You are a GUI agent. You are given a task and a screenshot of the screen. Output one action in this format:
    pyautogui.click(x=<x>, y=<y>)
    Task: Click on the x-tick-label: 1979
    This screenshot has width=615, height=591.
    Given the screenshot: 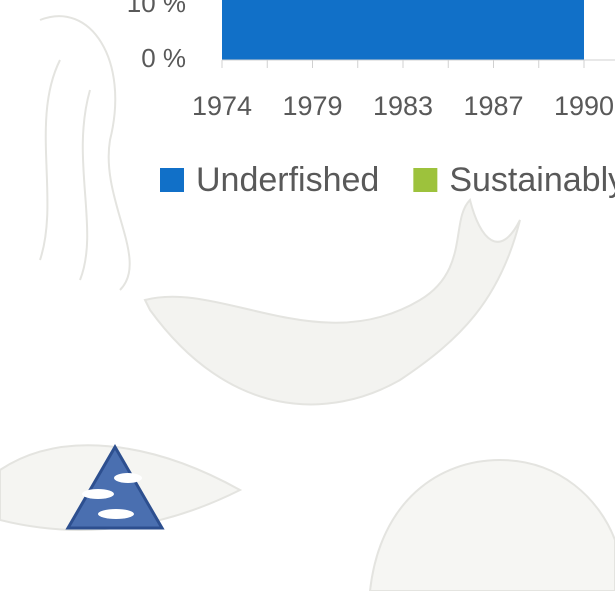 What is the action you would take?
    pyautogui.click(x=312, y=106)
    